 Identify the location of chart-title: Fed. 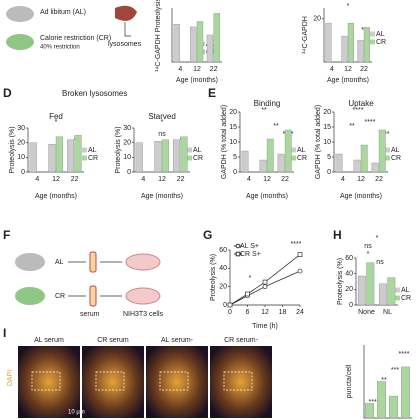
(56, 116).